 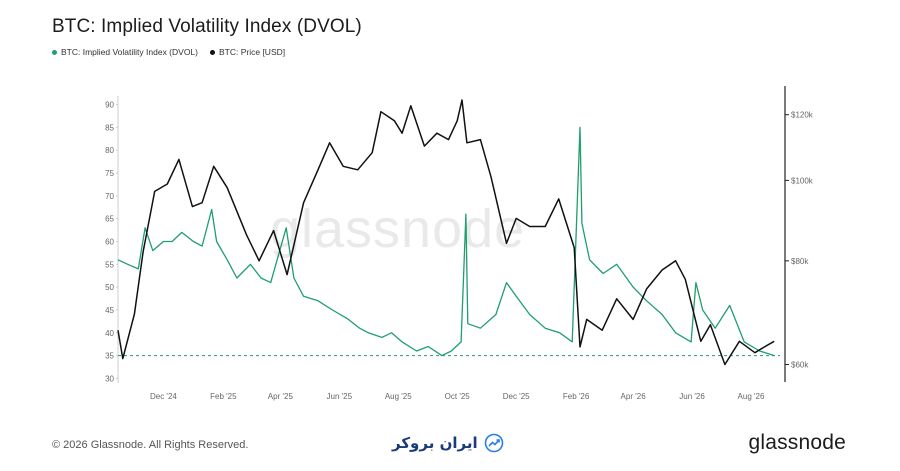 What do you see at coordinates (109, 333) in the screenshot?
I see `y-left-tick-label: 40` at bounding box center [109, 333].